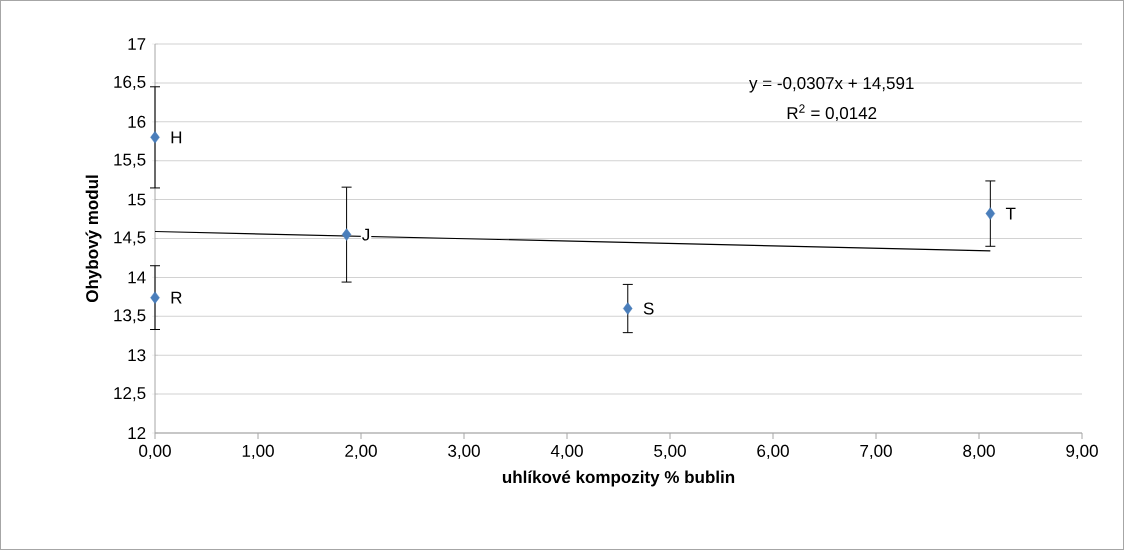 This screenshot has width=1124, height=550. What do you see at coordinates (876, 451) in the screenshot?
I see `x-tick-label: 7,00` at bounding box center [876, 451].